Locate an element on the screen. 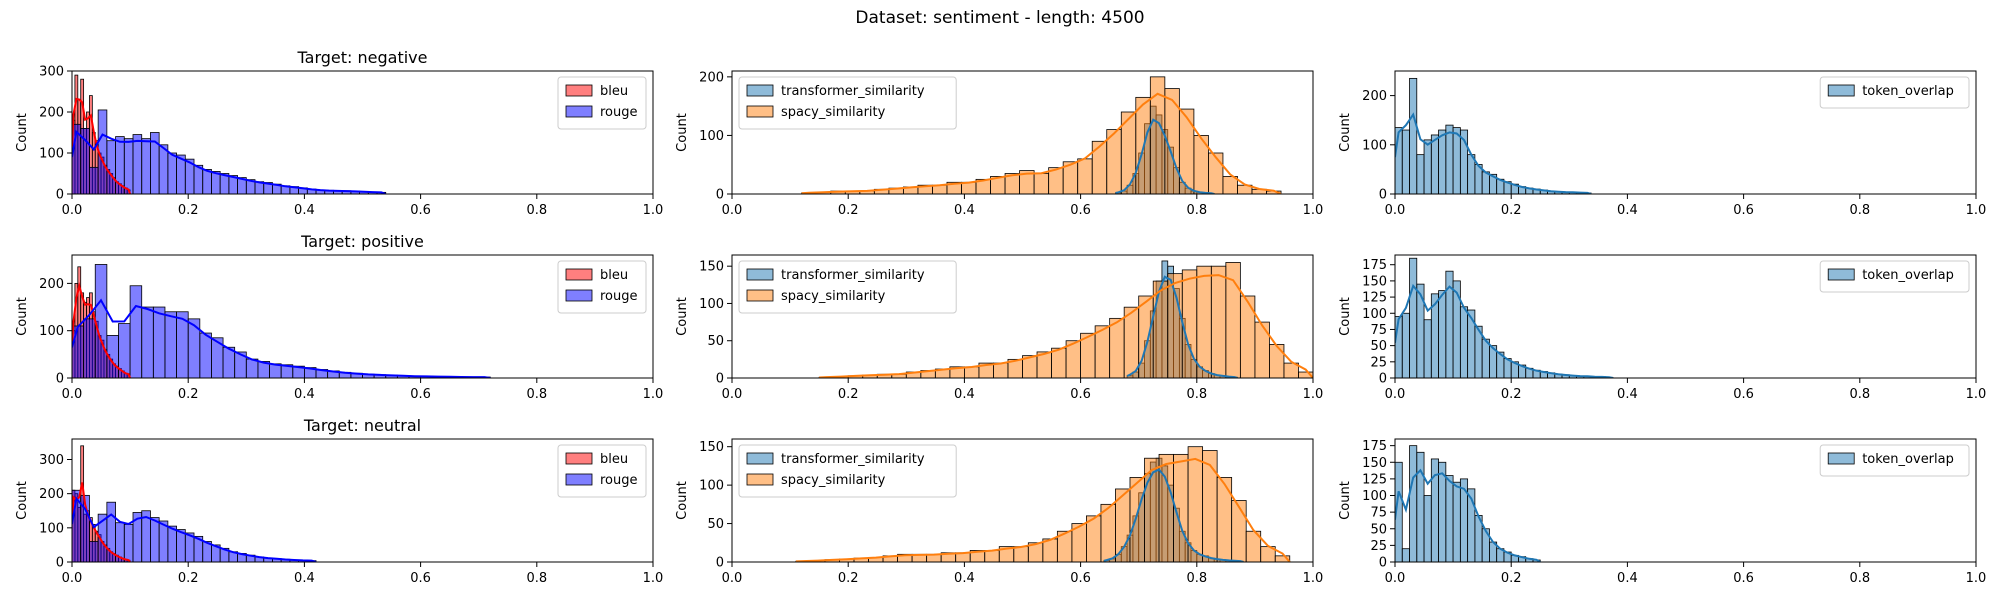 Image resolution: width=2000 pixels, height=604 pixels. legend-swatch-spacy_similarity is located at coordinates (760, 479).